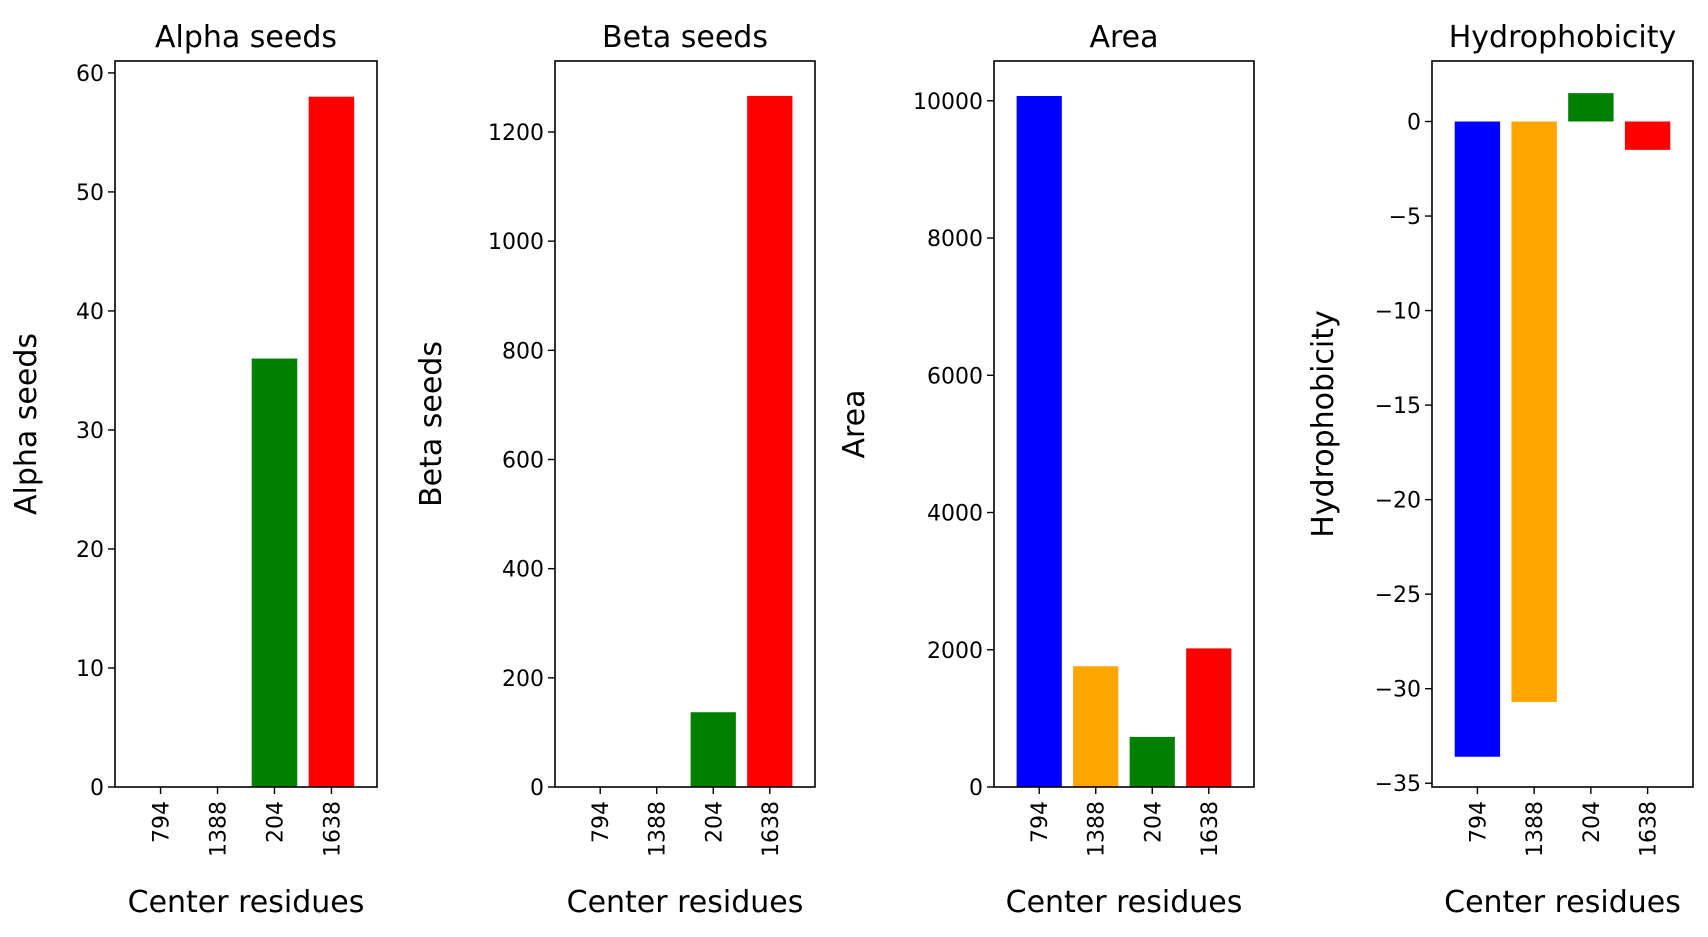 The image size is (1708, 937). What do you see at coordinates (1398, 312) in the screenshot?
I see `y-tick-label: −10` at bounding box center [1398, 312].